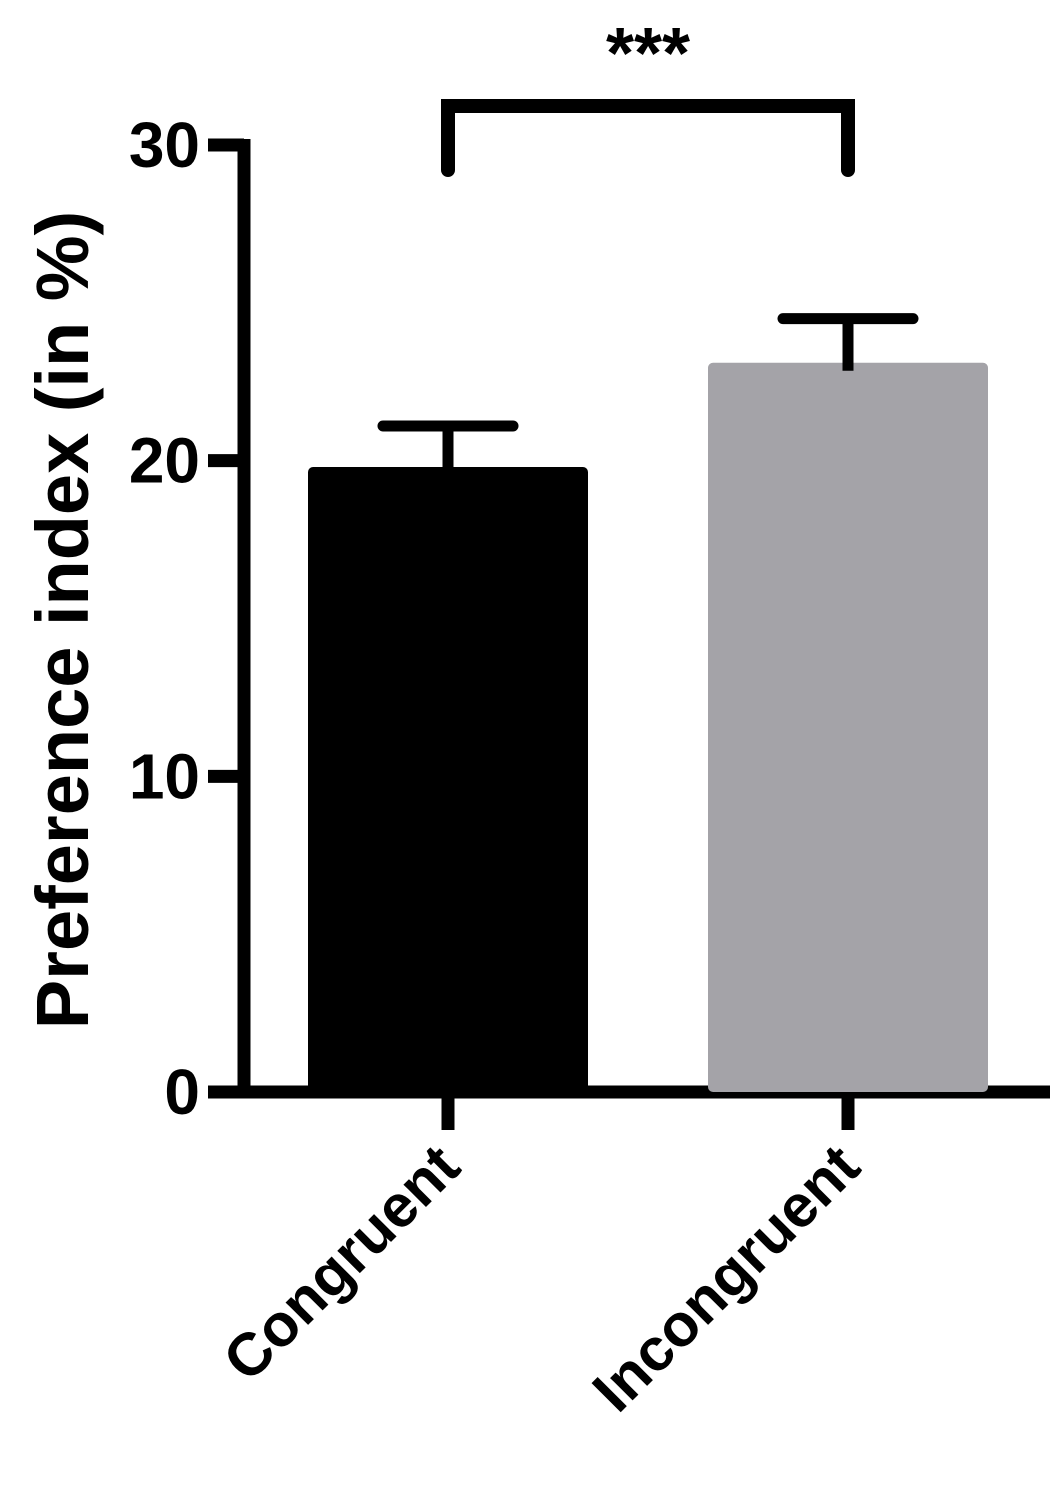 The height and width of the screenshot is (1494, 1062). What do you see at coordinates (648, 394) in the screenshot?
I see `error-bars` at bounding box center [648, 394].